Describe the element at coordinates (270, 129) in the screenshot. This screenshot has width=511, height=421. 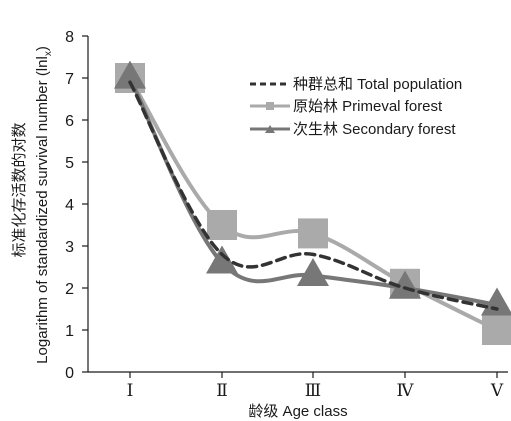
I see `legend-marker-secondary` at that location.